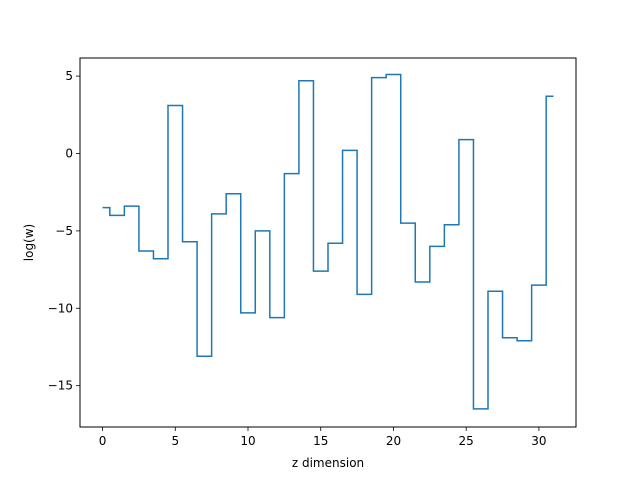 The image size is (640, 480). I want to click on x-tick-label: 15, so click(320, 441).